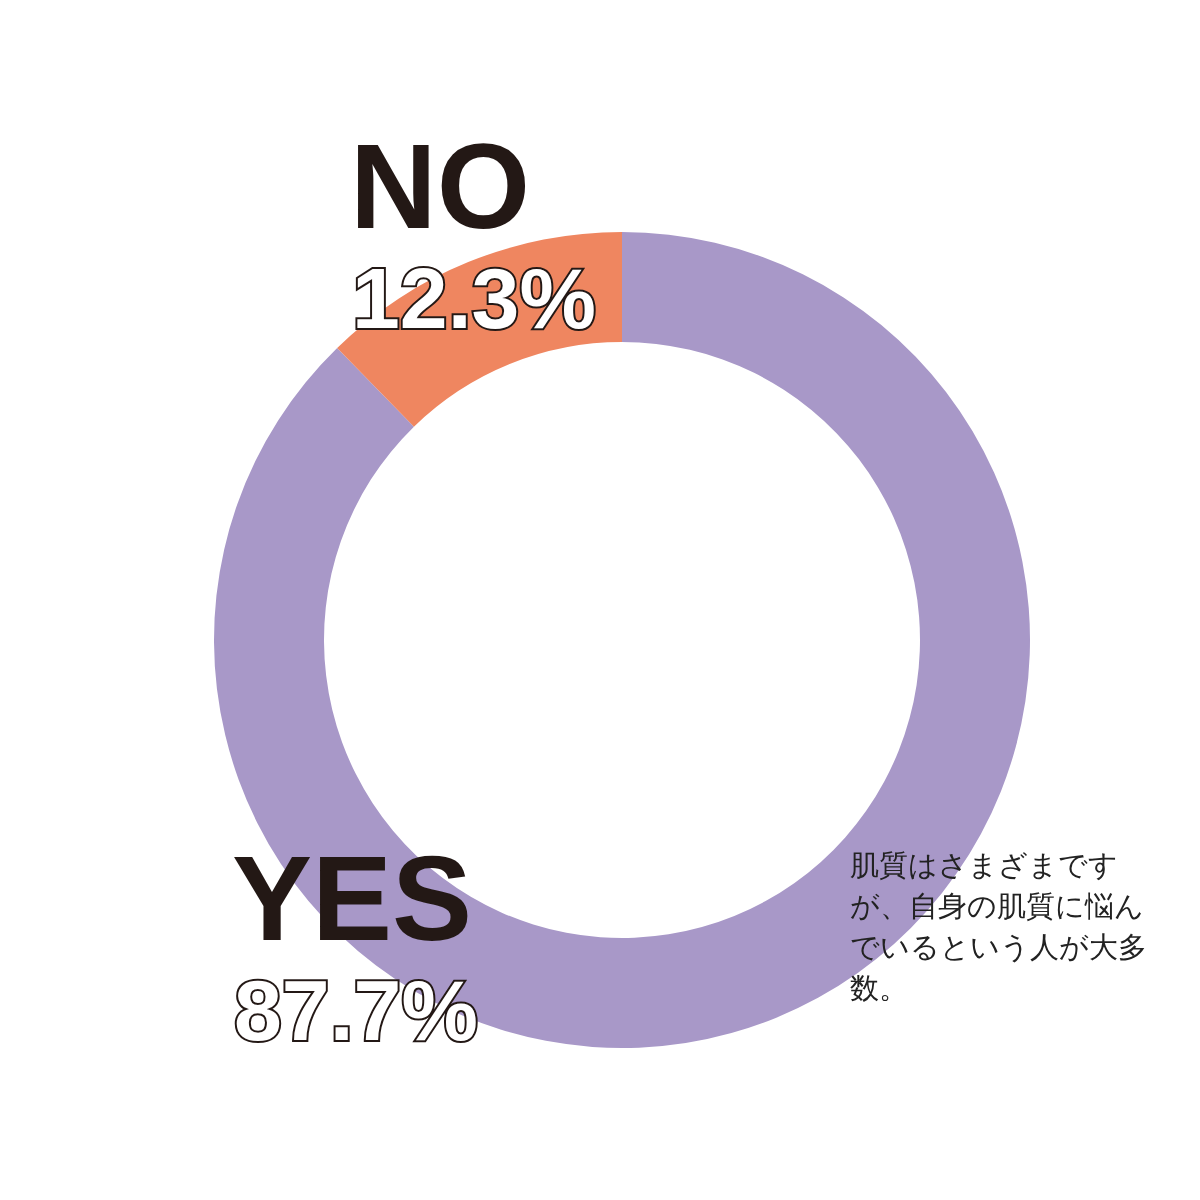 Image resolution: width=1200 pixels, height=1200 pixels. Describe the element at coordinates (356, 1010) in the screenshot. I see `data-label: 87.7%` at that location.